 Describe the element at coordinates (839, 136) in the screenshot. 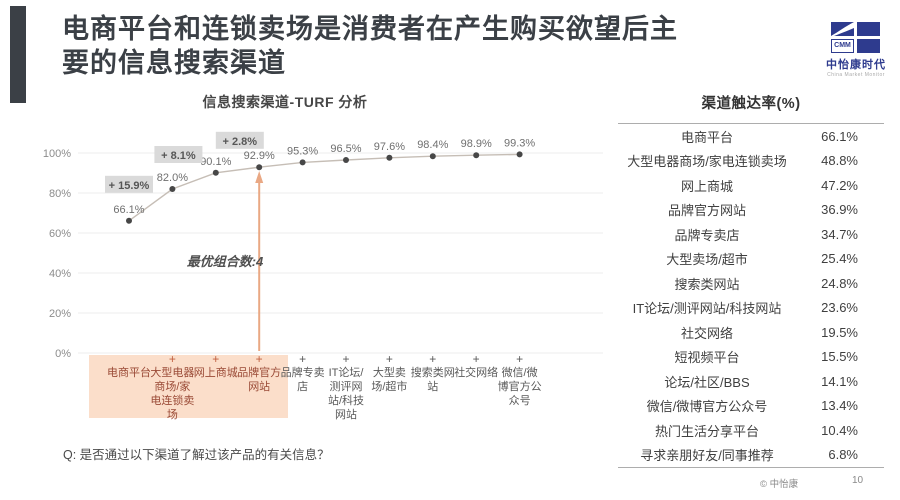

I see `reach-rate-value: 66.1%` at that location.